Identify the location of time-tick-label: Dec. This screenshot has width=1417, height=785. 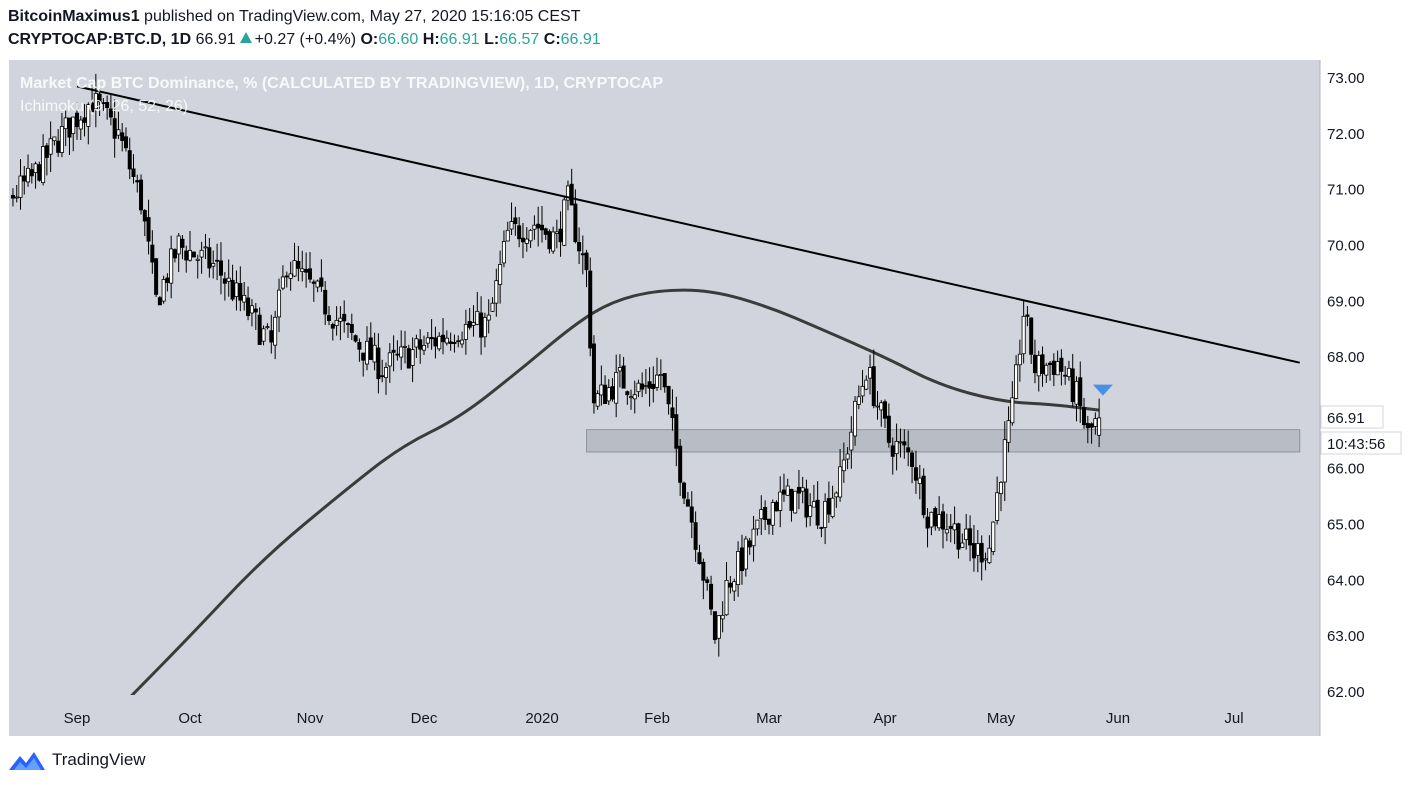
(424, 718).